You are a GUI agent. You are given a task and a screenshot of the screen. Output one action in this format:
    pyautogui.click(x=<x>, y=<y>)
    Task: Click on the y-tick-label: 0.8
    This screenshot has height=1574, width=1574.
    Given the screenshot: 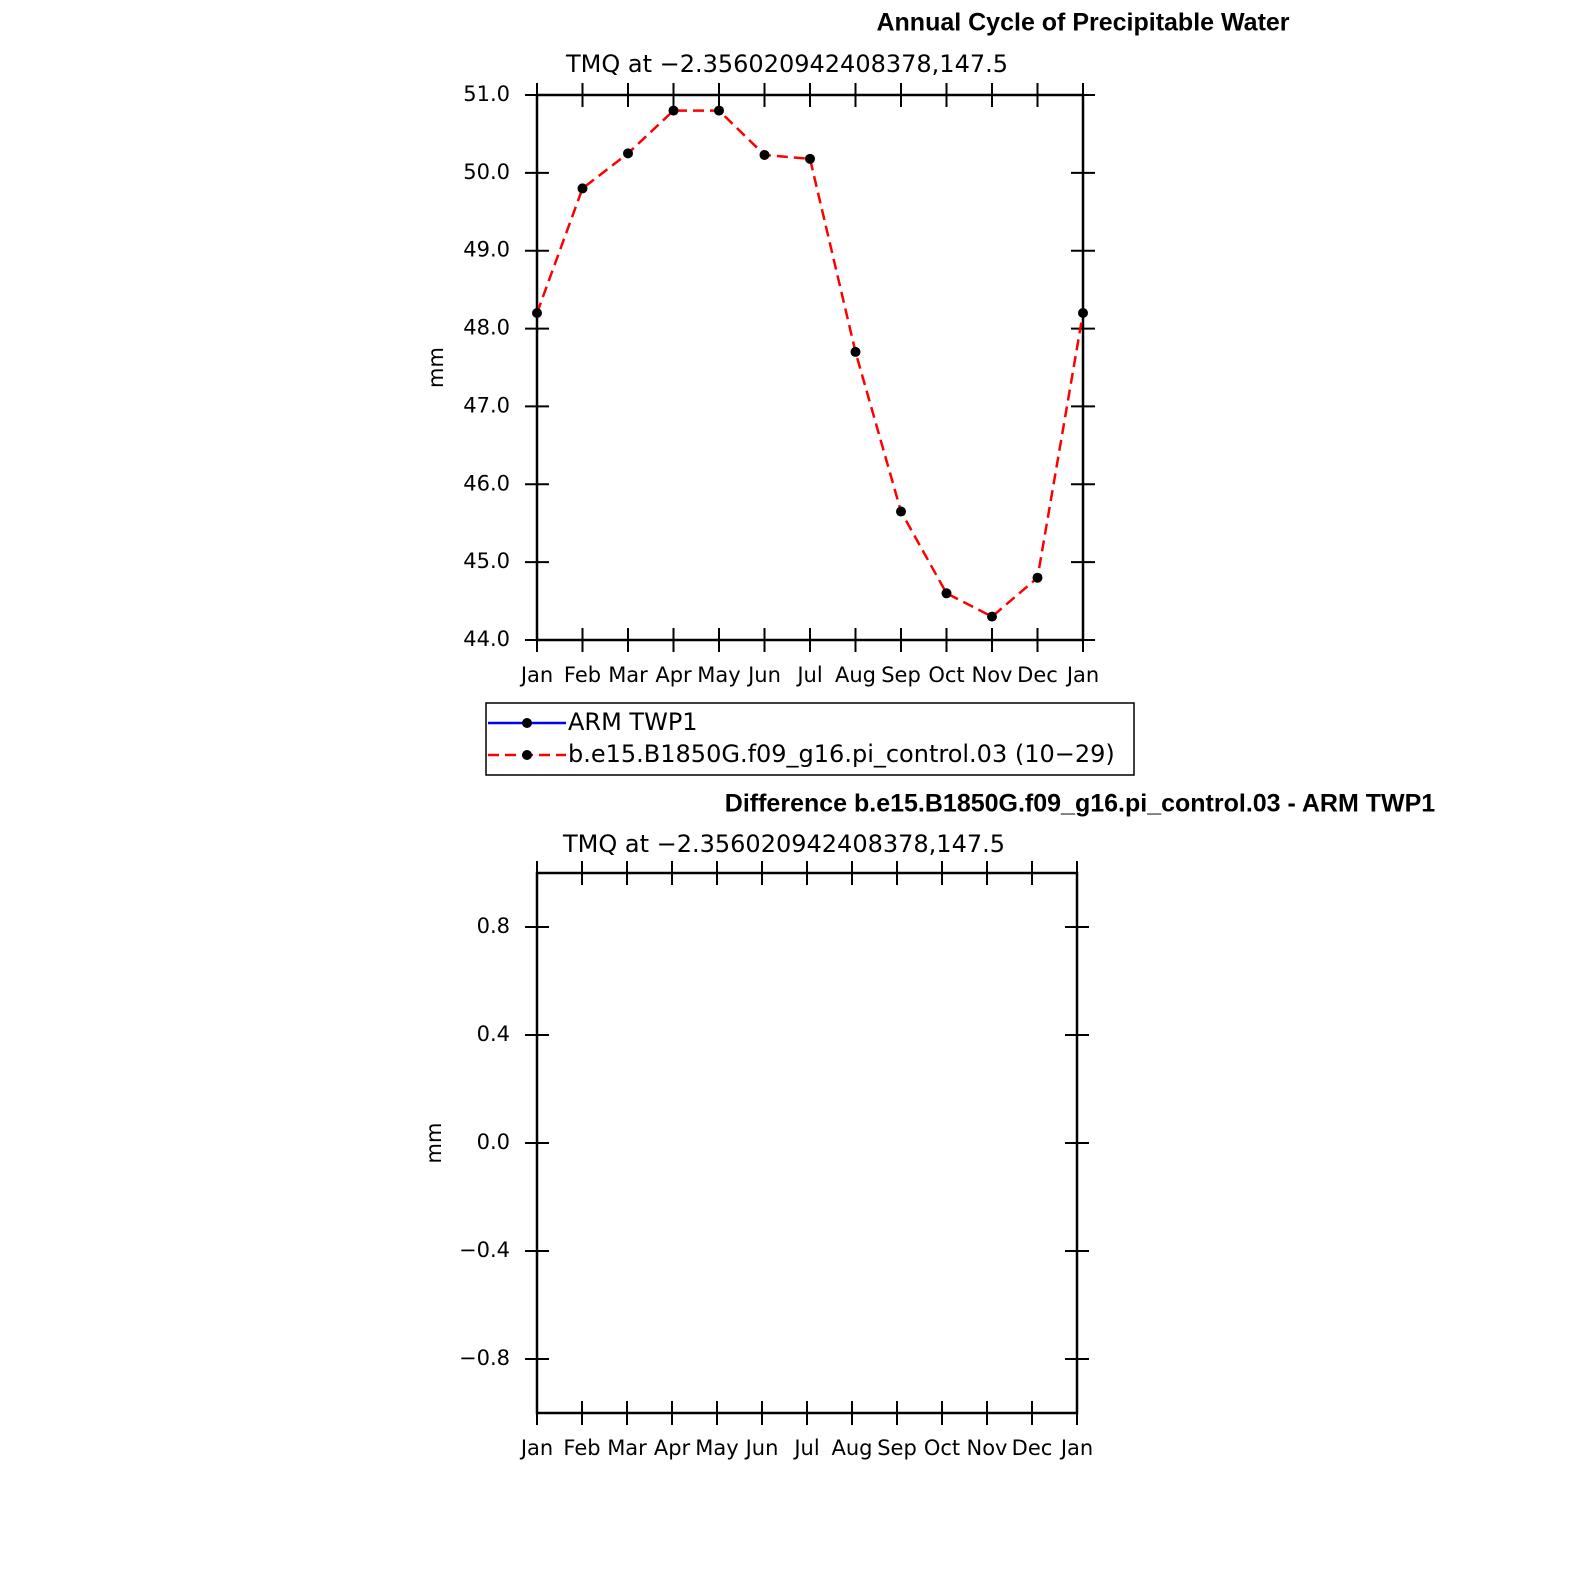 What is the action you would take?
    pyautogui.click(x=493, y=926)
    